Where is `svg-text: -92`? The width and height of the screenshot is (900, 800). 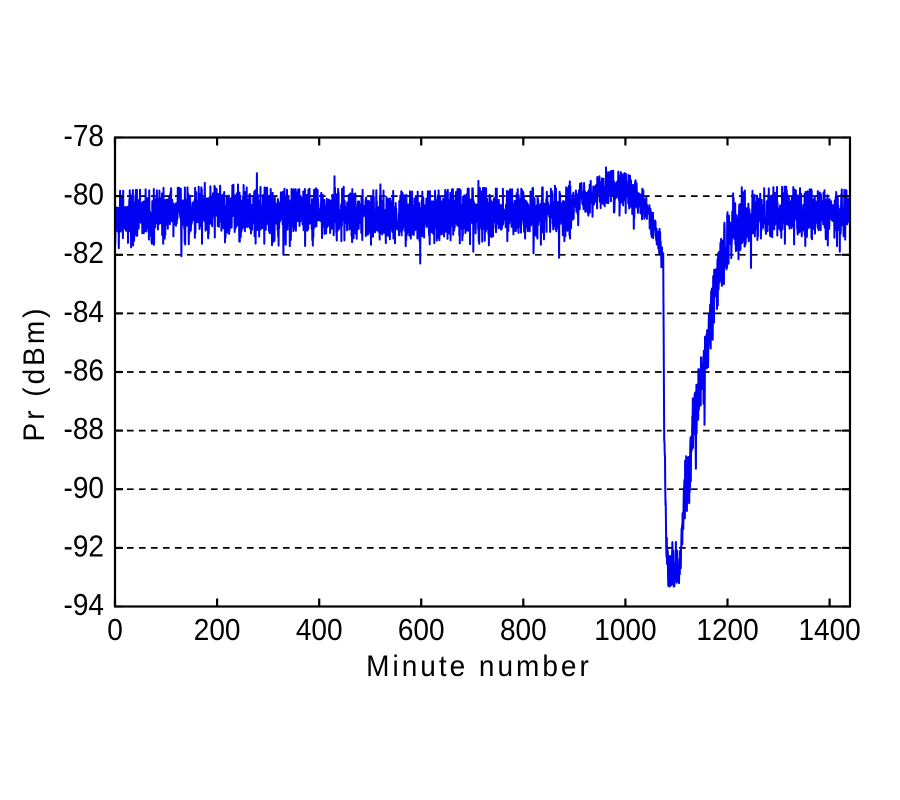 svg-text: -92 is located at coordinates (84, 546).